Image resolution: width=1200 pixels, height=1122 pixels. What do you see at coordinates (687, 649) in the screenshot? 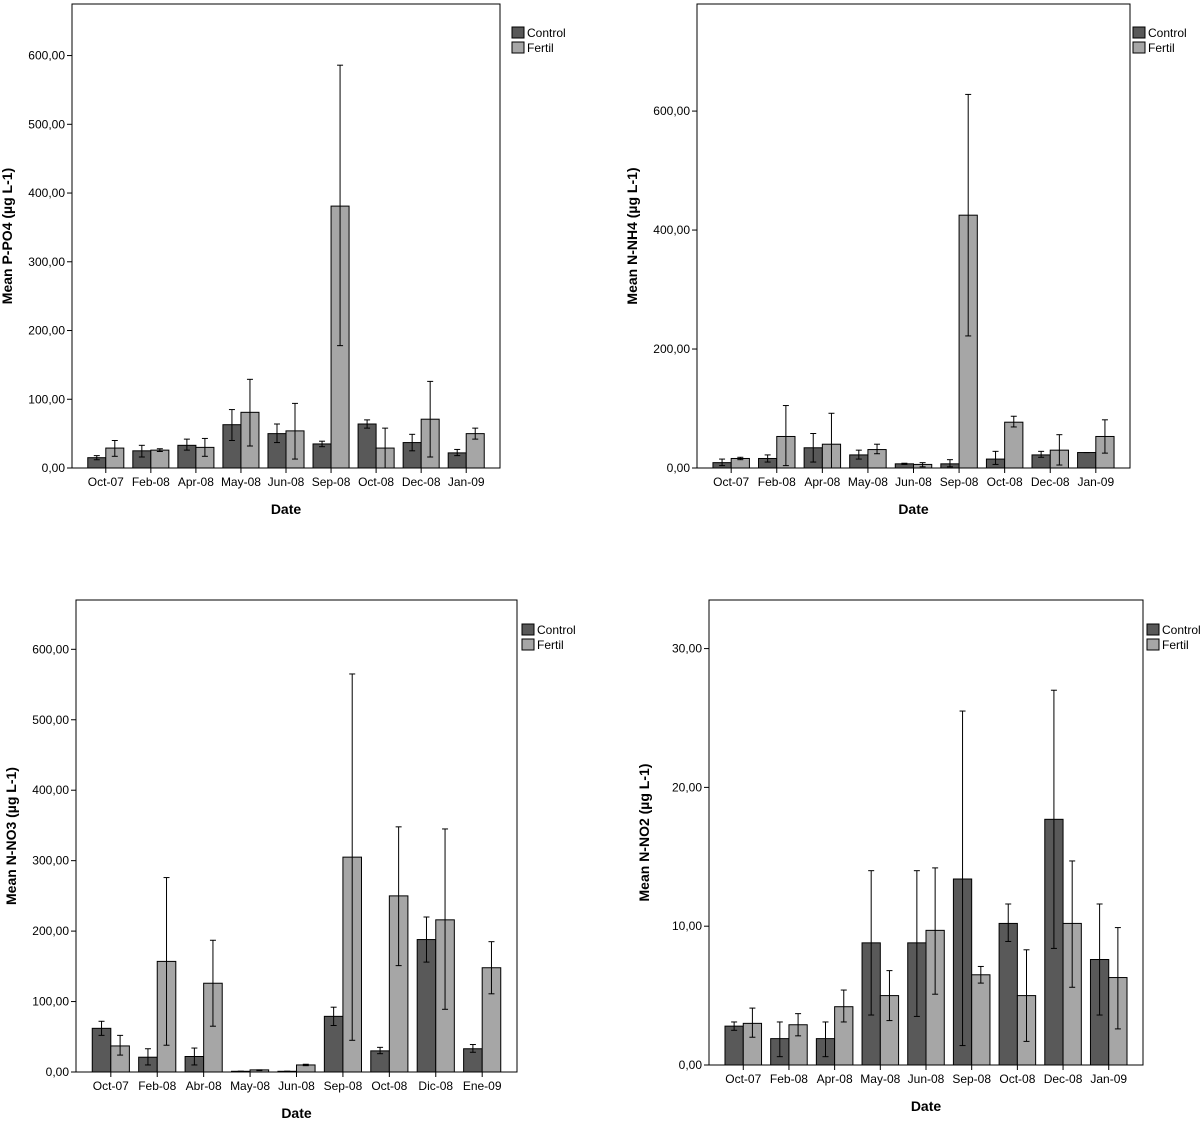
I see `y-tick-label: 30,00` at bounding box center [687, 649].